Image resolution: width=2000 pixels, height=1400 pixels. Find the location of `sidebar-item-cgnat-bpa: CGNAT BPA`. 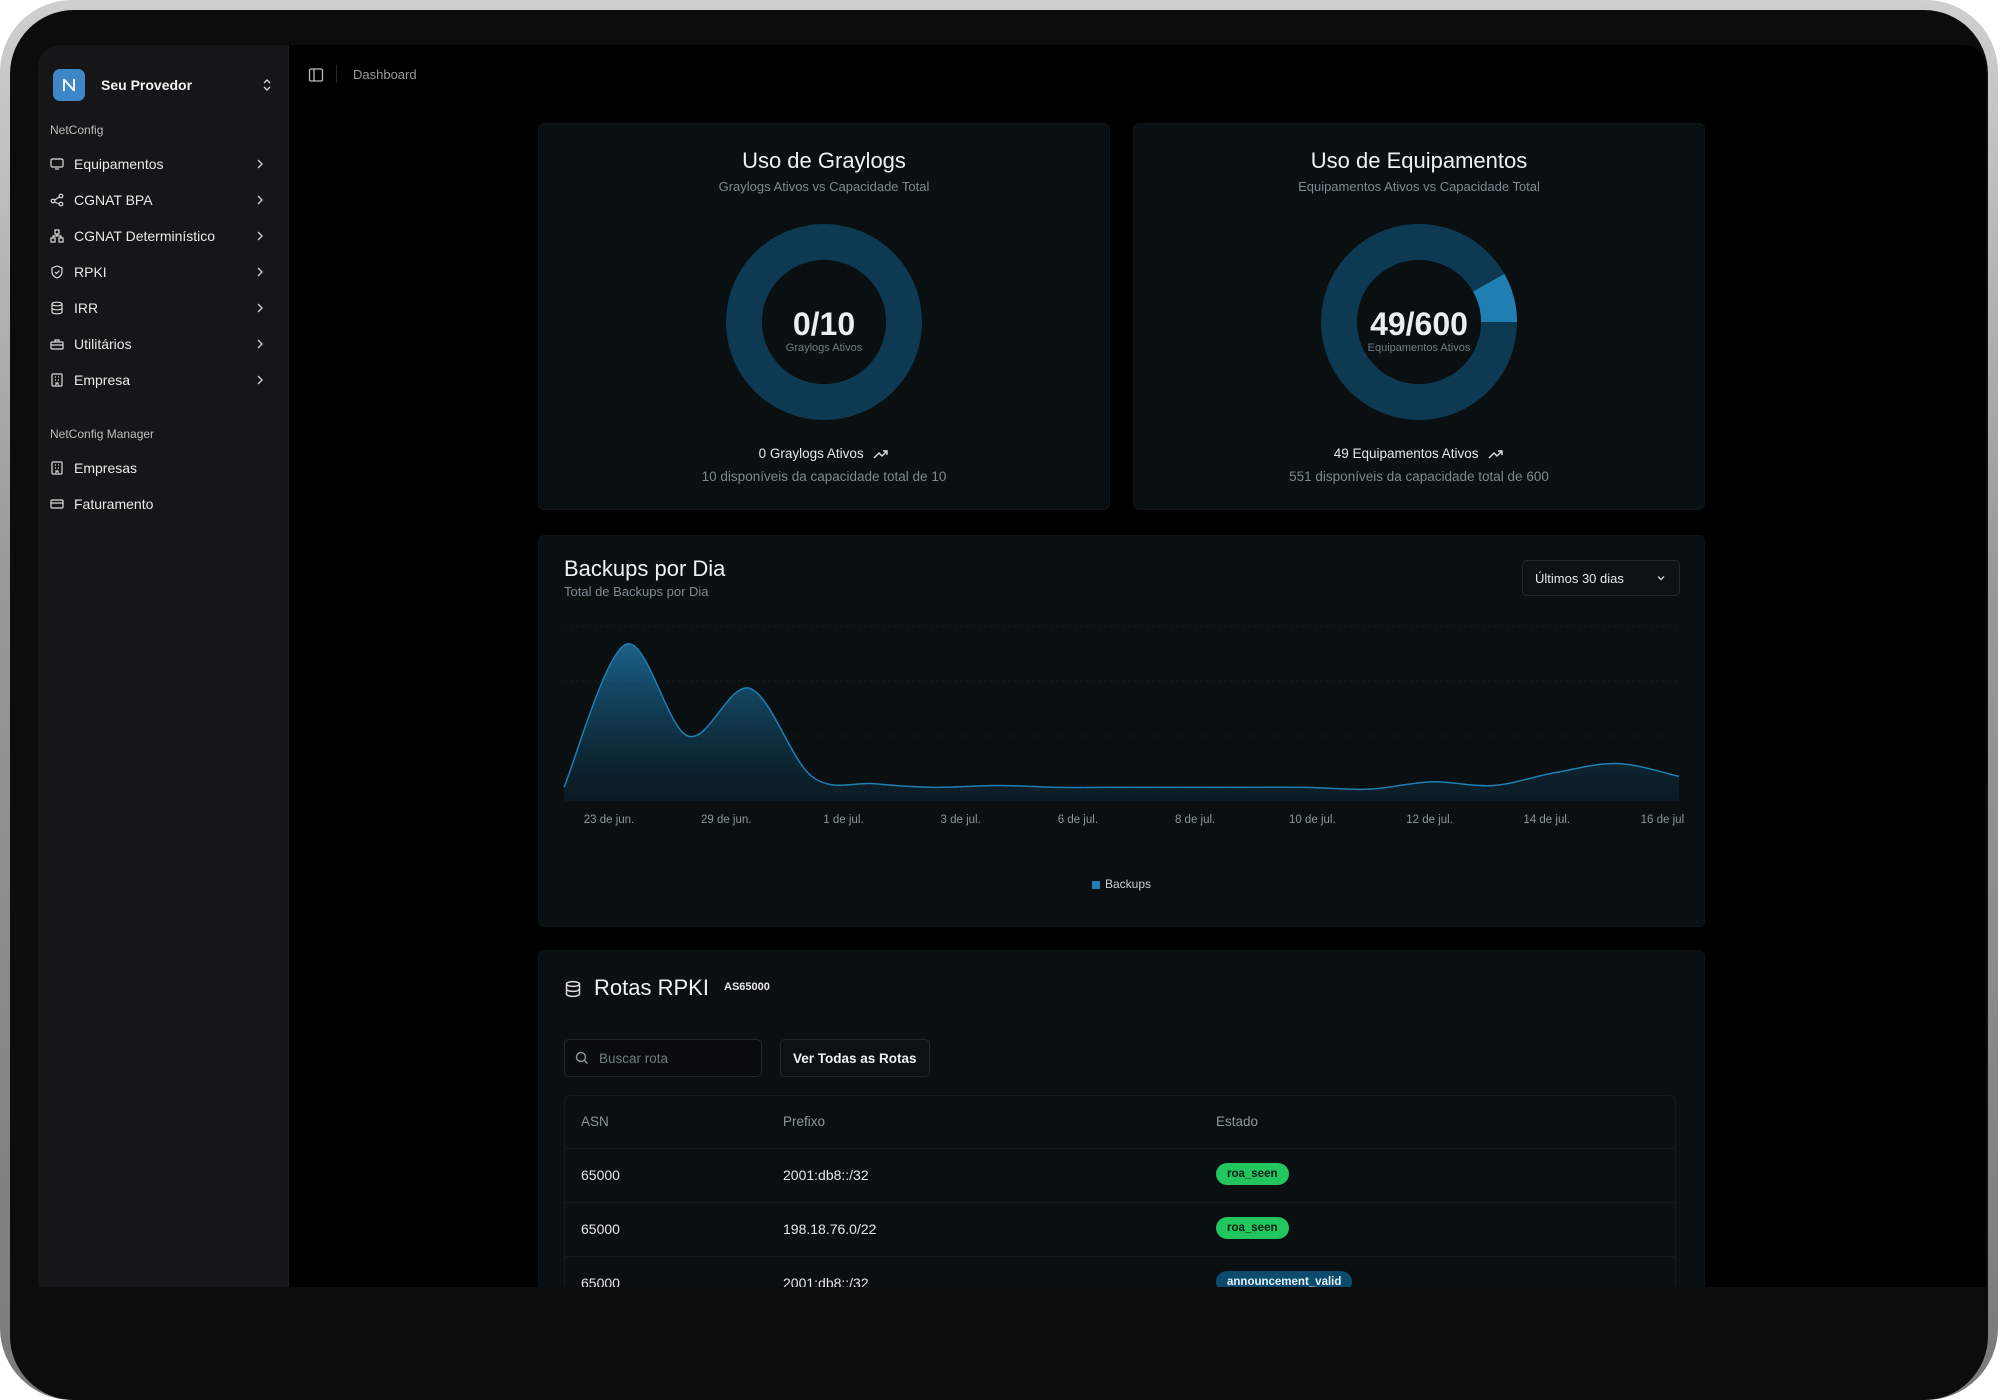

sidebar-item-cgnat-bpa: CGNAT BPA is located at coordinates (163, 200).